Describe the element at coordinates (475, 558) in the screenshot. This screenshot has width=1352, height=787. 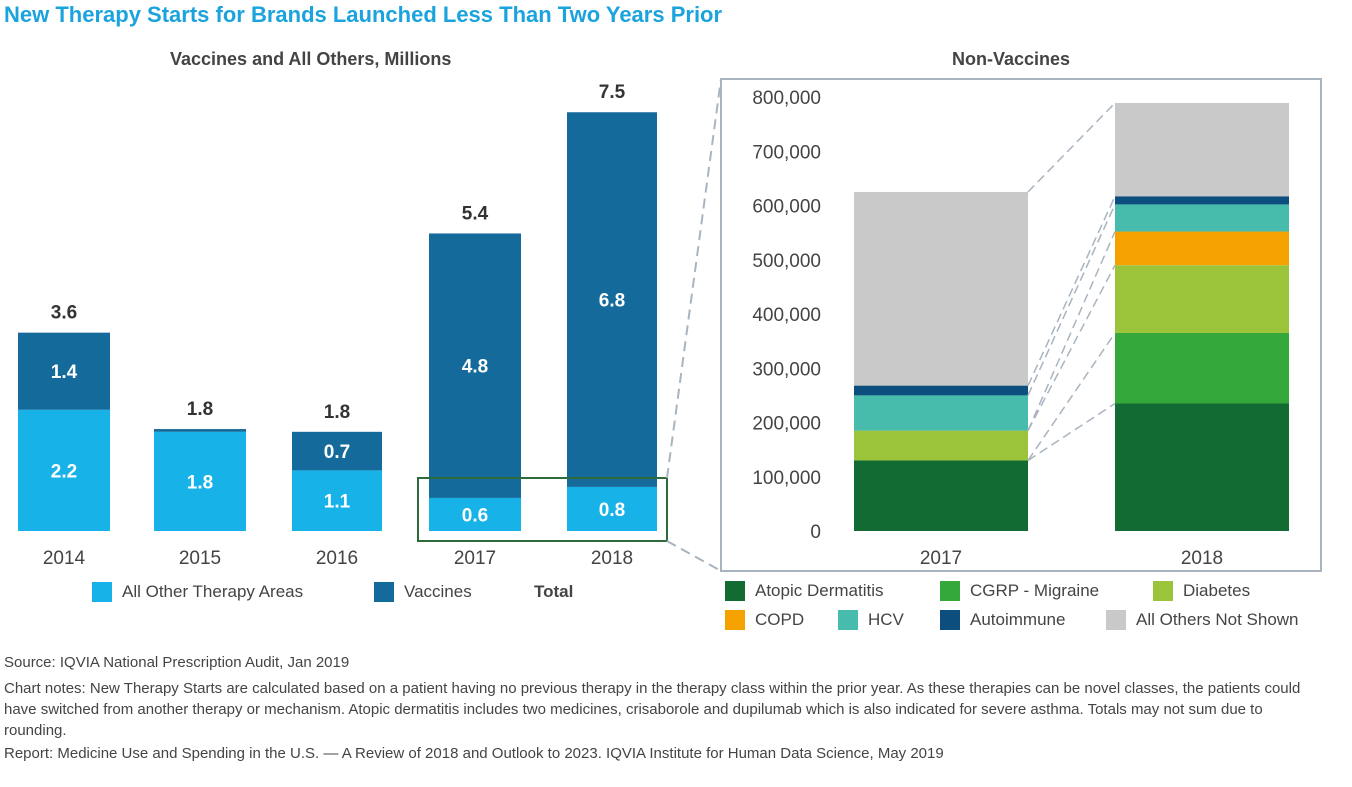
I see `x-tick-2017: 2017` at that location.